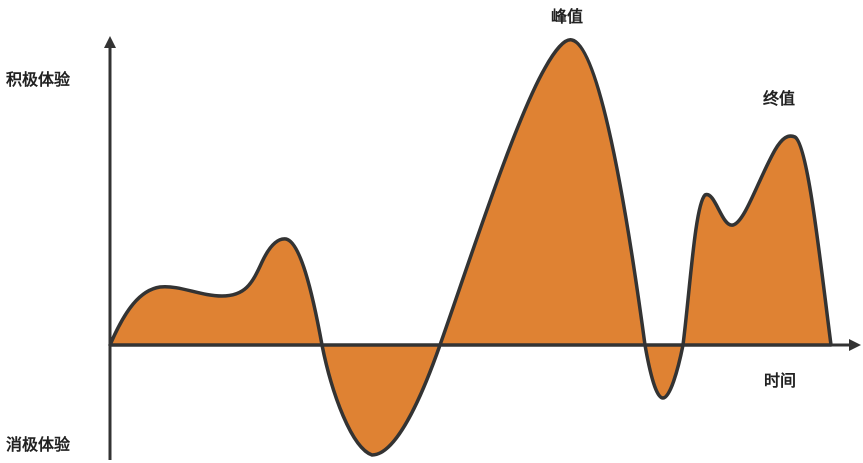 The image size is (863, 463). I want to click on time-axis-label: 时间, so click(780, 380).